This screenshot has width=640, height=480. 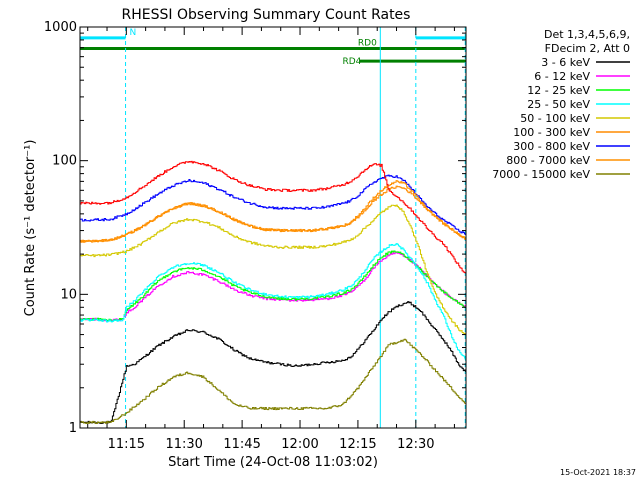 I want to click on x-axis-label: Start Time (24-Oct-08 11:03:02), so click(x=273, y=462).